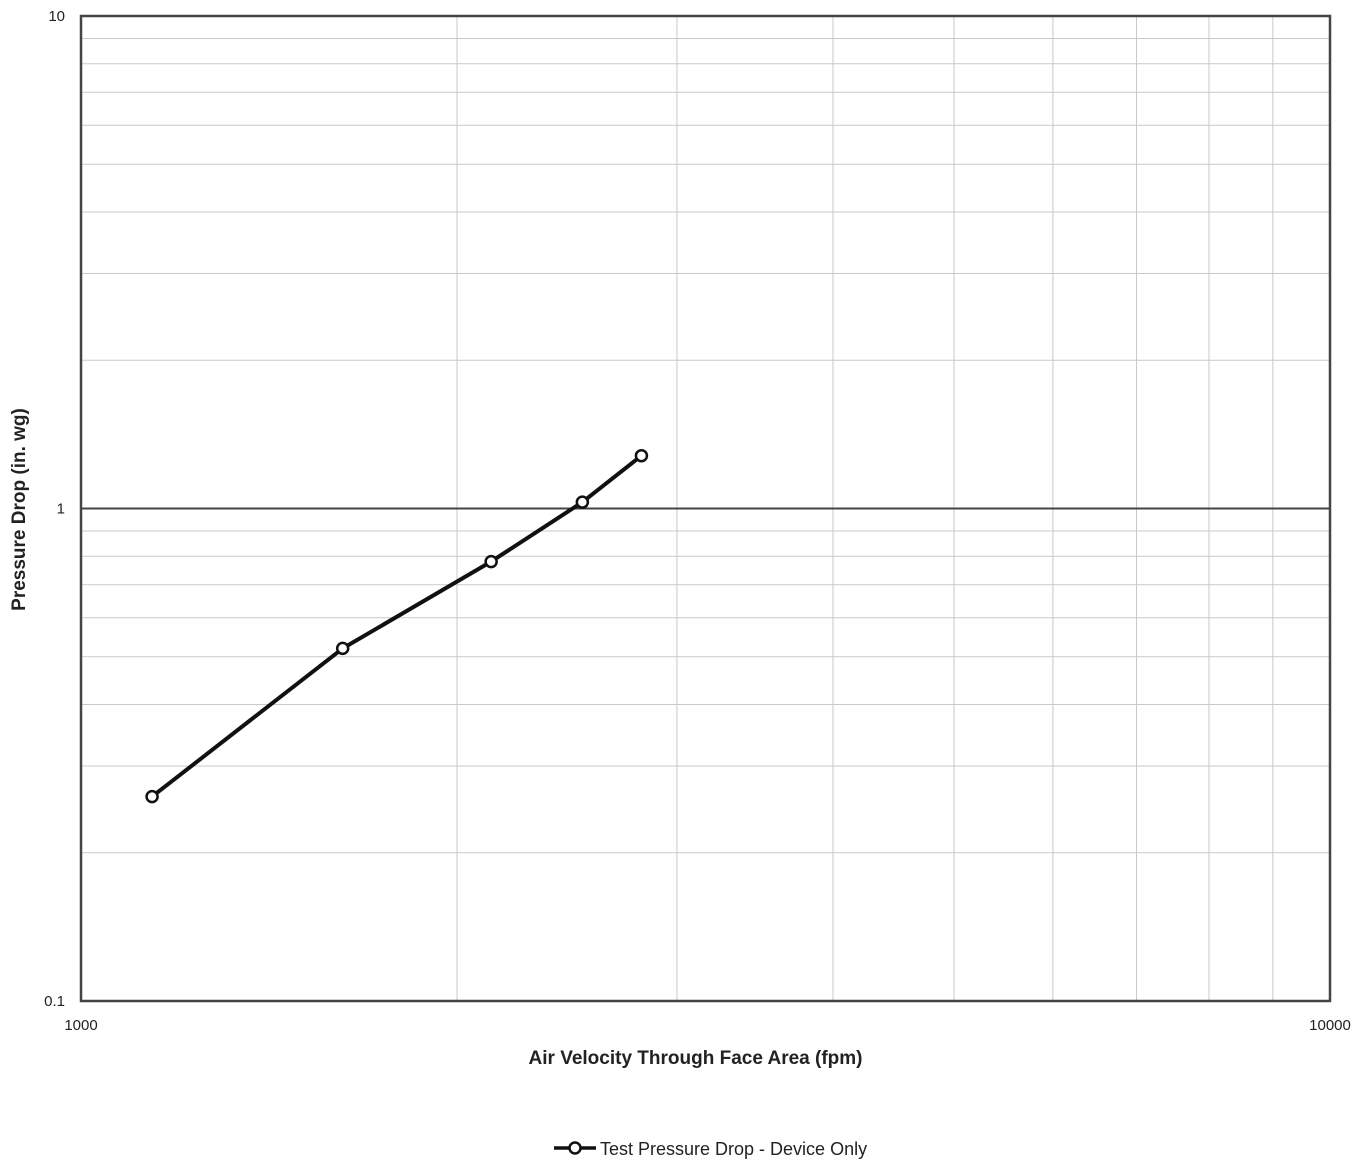  What do you see at coordinates (19, 509) in the screenshot?
I see `y-axis-title: Pressure Drop (in. wg)` at bounding box center [19, 509].